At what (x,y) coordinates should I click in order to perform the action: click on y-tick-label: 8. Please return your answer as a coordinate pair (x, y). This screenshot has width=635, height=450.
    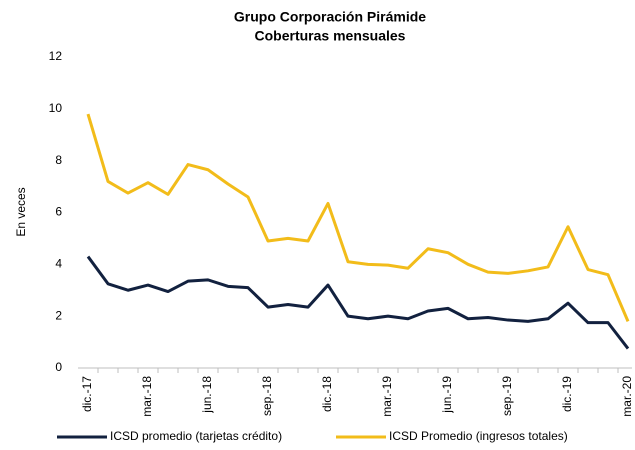
    Looking at the image, I should click on (58, 160).